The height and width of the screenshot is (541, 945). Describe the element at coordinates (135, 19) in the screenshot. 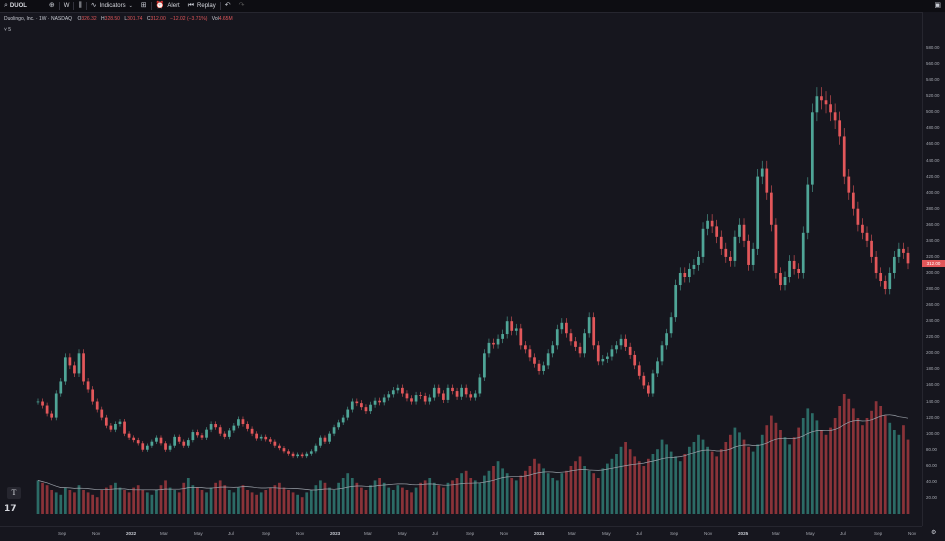

I see `legend-low: 301.74` at that location.